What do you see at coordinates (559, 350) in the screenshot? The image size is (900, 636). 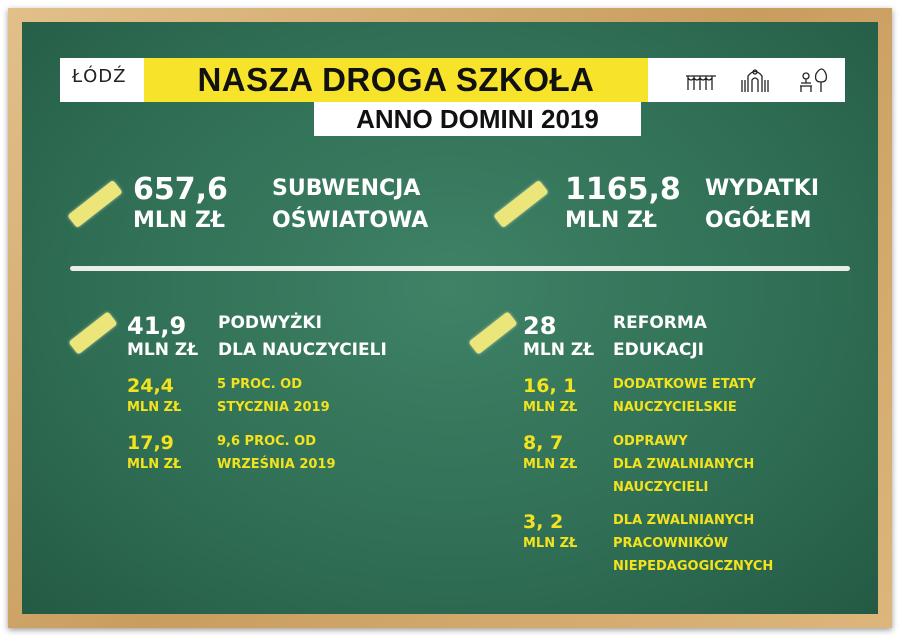 I see `reform-unit: MLN ZŁ` at bounding box center [559, 350].